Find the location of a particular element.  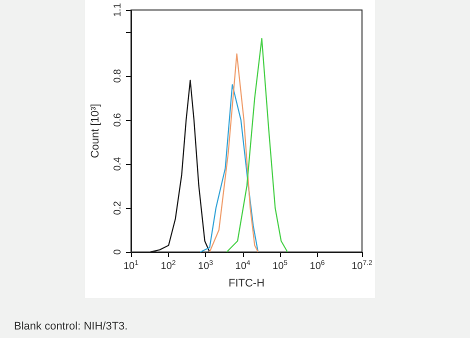

y-tick-label: 0.8 is located at coordinates (118, 75).